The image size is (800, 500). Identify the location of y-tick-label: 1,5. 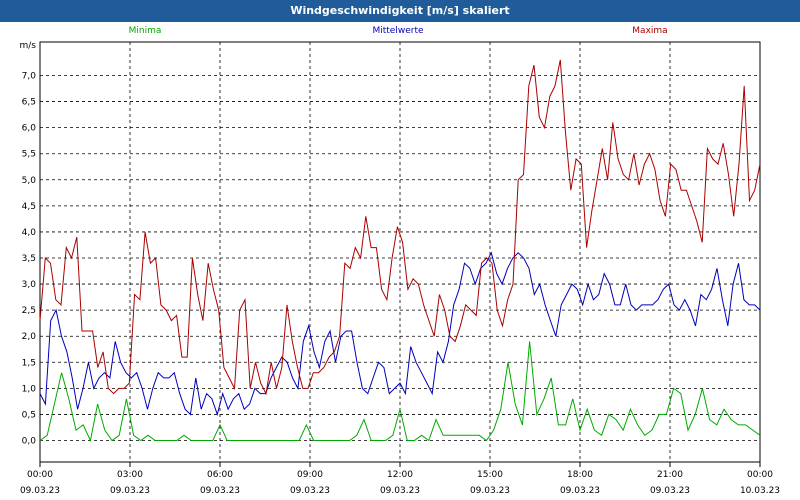
(29, 363).